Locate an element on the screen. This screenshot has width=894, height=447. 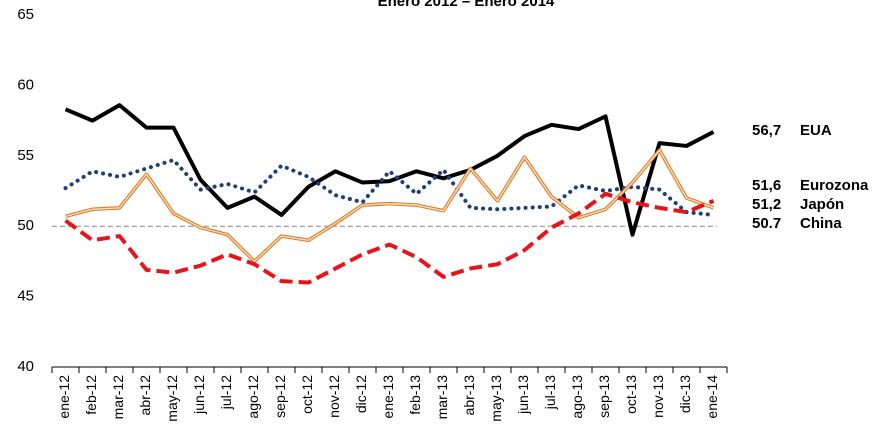
end-value-label: 50.7 is located at coordinates (766, 223).